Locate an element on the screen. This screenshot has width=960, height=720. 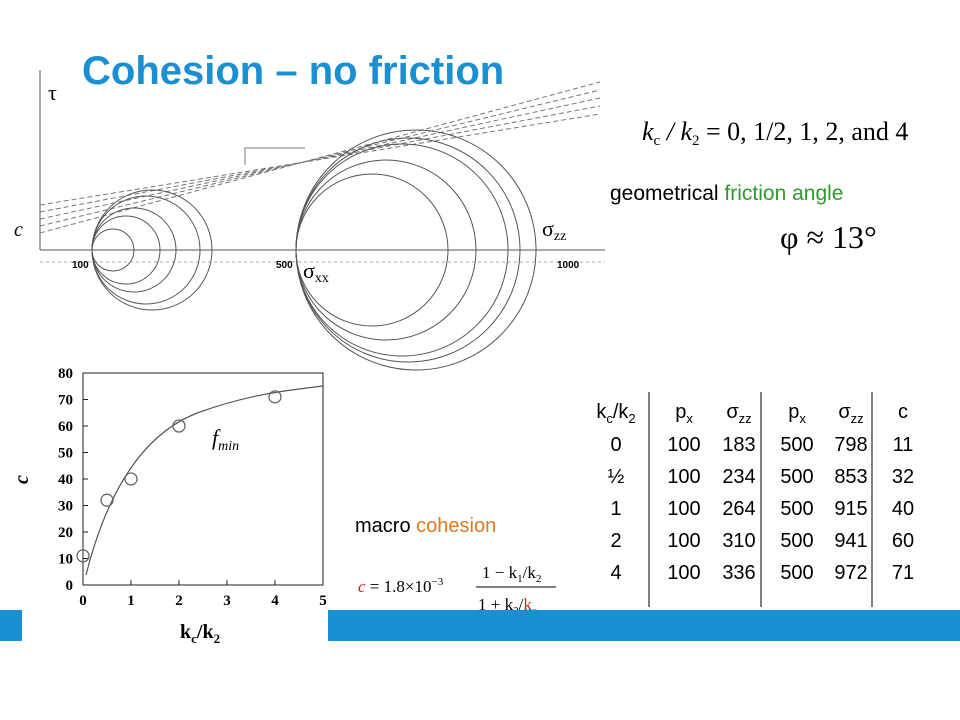
curve-label: fmin is located at coordinates (225, 439).